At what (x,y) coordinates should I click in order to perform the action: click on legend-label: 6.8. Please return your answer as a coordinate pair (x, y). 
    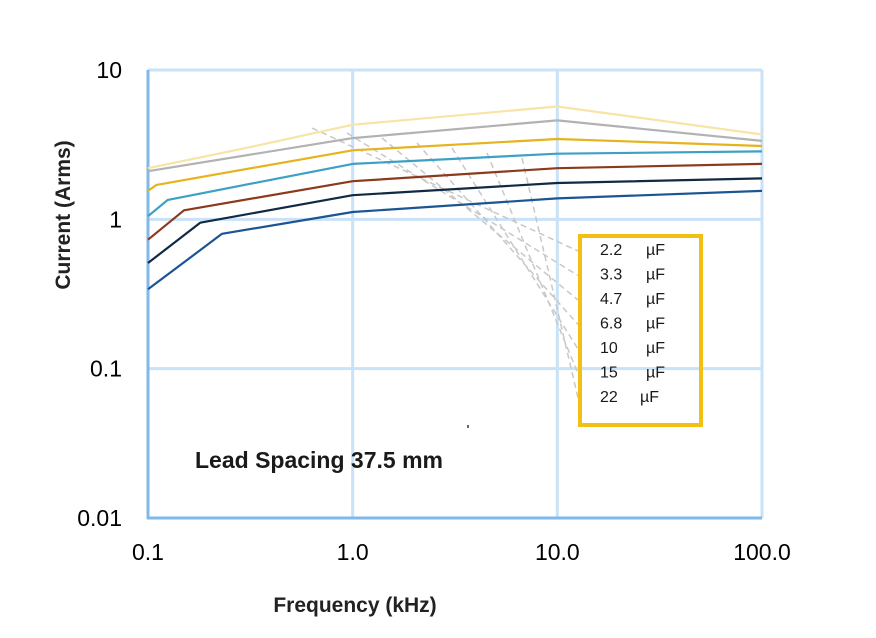
    Looking at the image, I should click on (611, 324).